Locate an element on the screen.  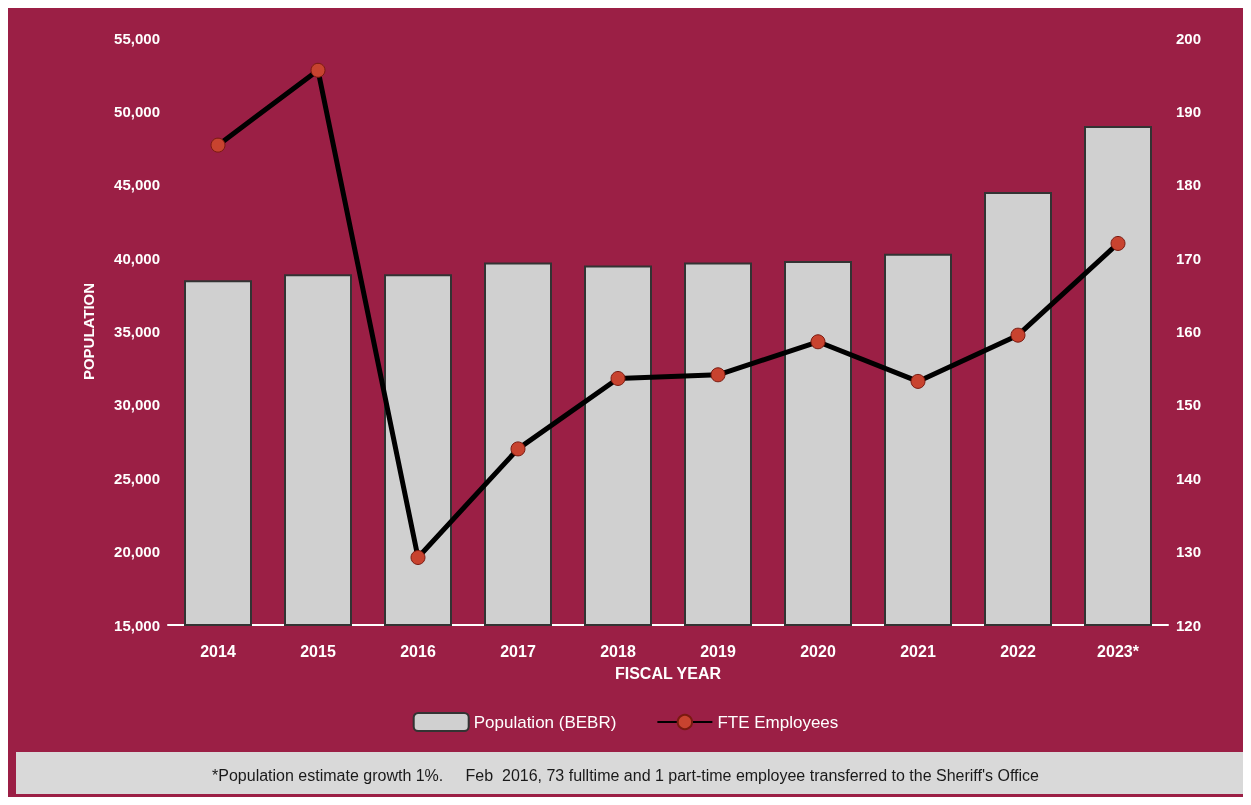
legend-label: FTE Employees is located at coordinates (778, 722).